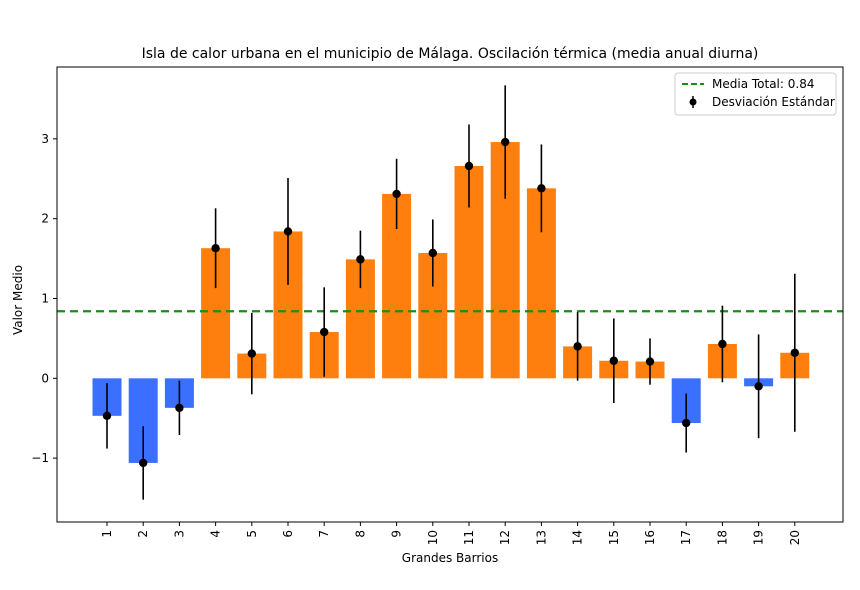 The width and height of the screenshot is (860, 590). What do you see at coordinates (360, 534) in the screenshot?
I see `x-tick-label-8: 8` at bounding box center [360, 534].